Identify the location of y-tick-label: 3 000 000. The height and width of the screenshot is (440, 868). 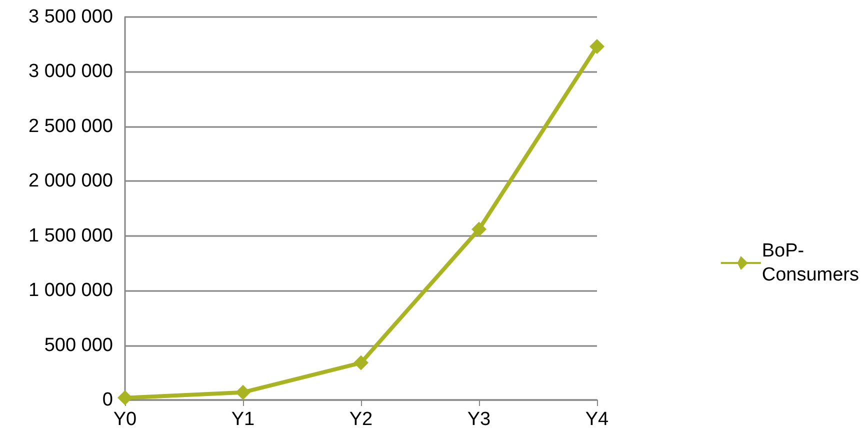
(70, 71).